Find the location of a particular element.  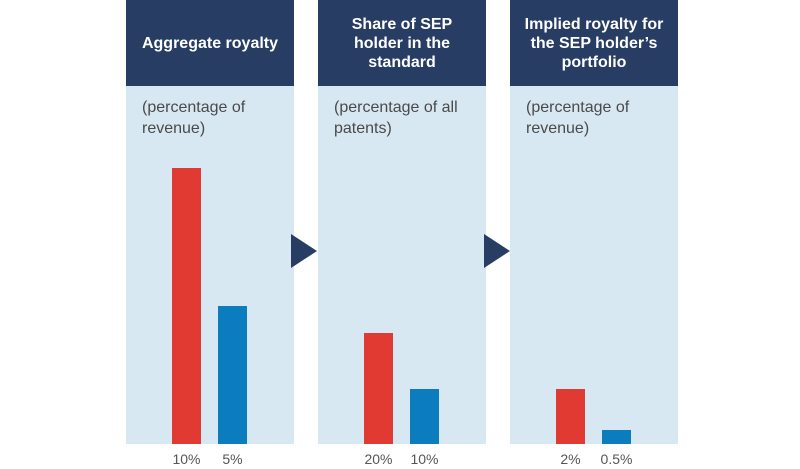

panel-title-text: Share of SEP holder in the standard is located at coordinates (402, 43).